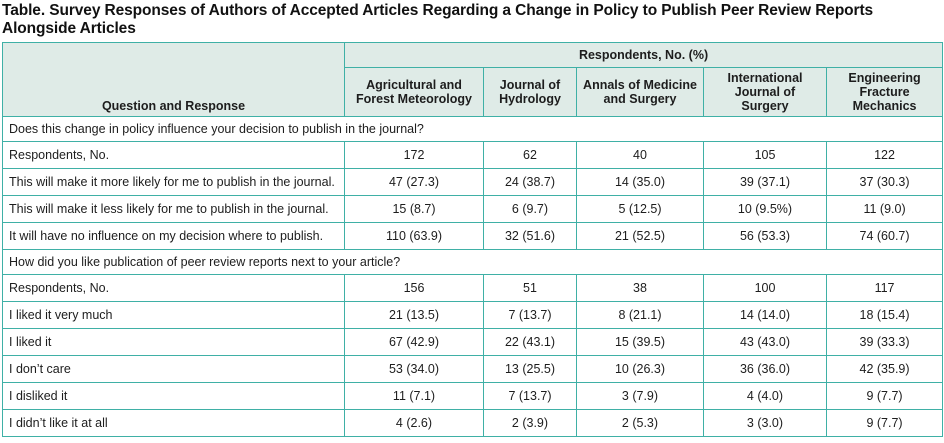  I want to click on cell-value: 24 (38.7), so click(530, 182).